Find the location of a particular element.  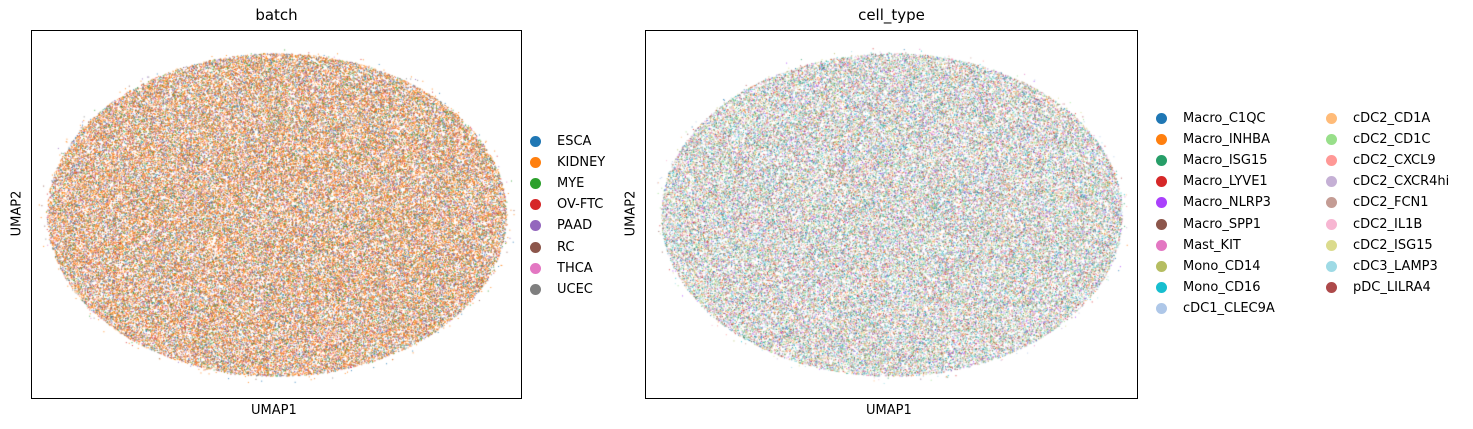

legend-label: cDC2_CXCL9 is located at coordinates (1394, 161).